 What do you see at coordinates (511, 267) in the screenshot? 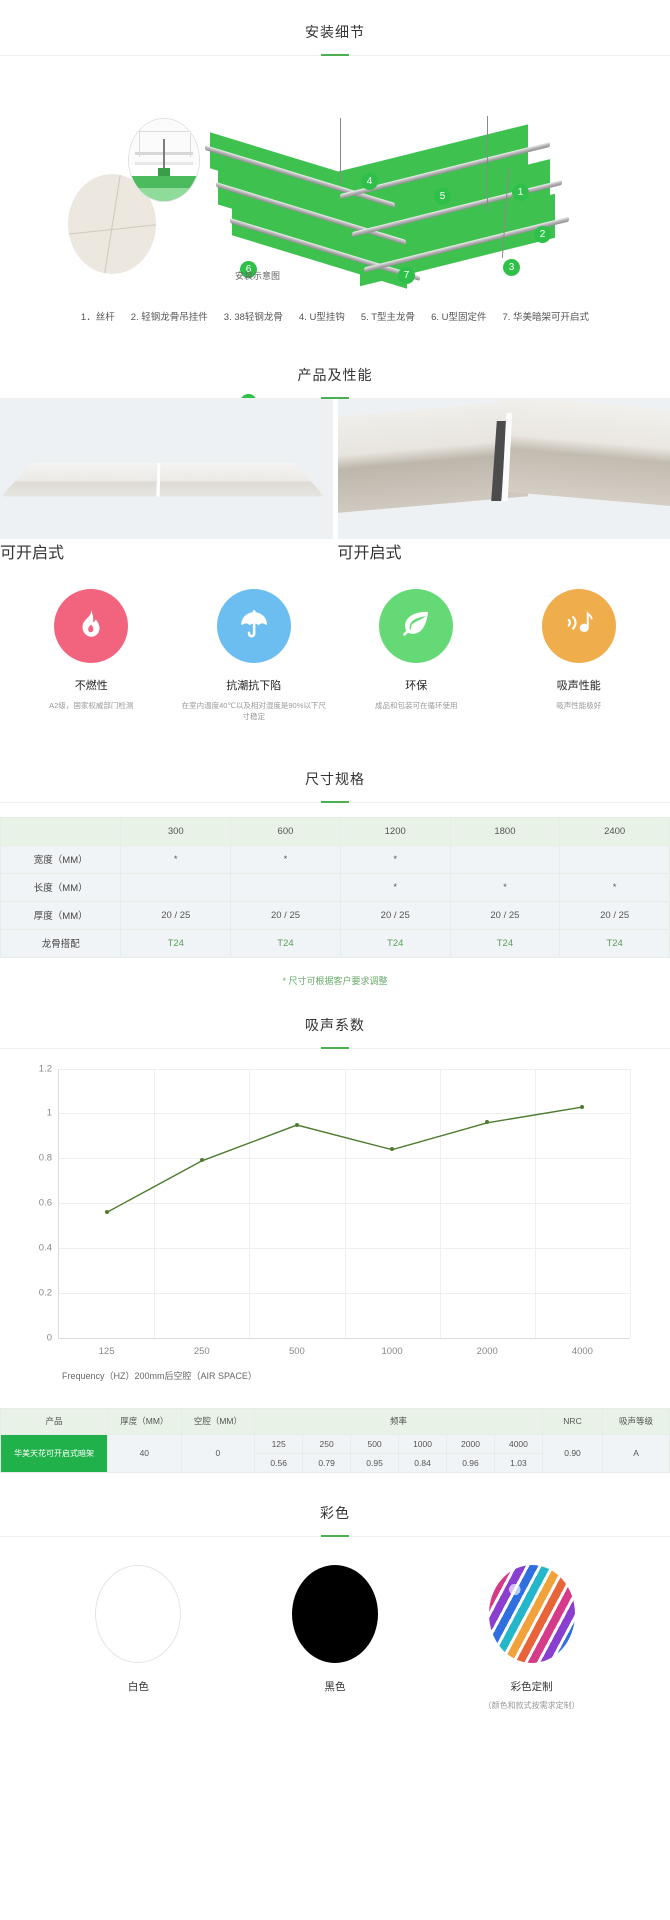
I see `callout-badge-3: 3` at bounding box center [511, 267].